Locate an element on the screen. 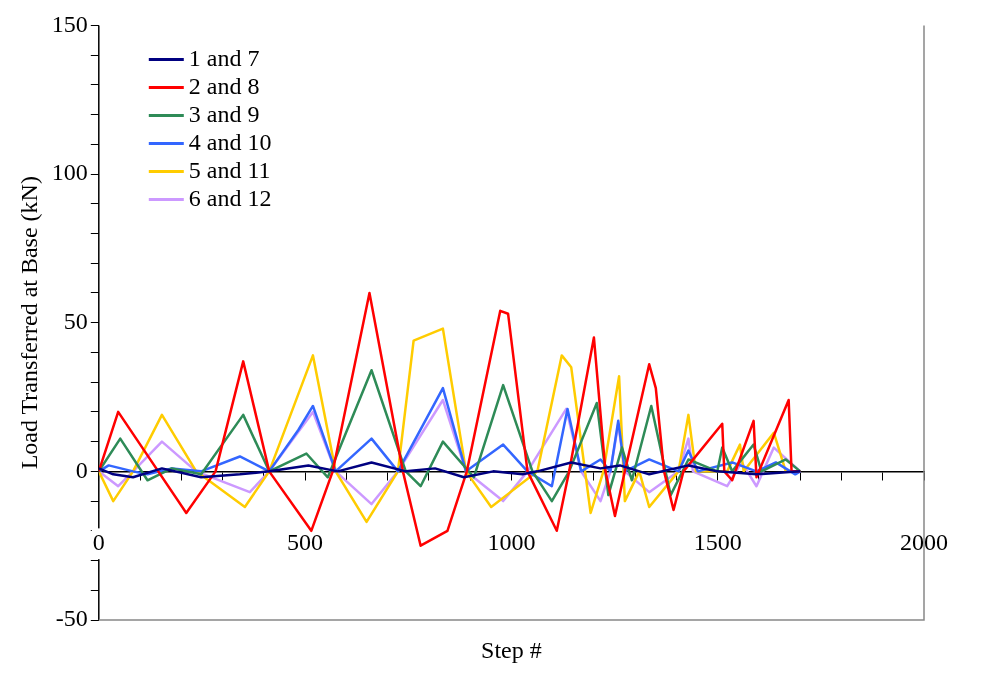  x-tick-label: 2000 is located at coordinates (924, 542).